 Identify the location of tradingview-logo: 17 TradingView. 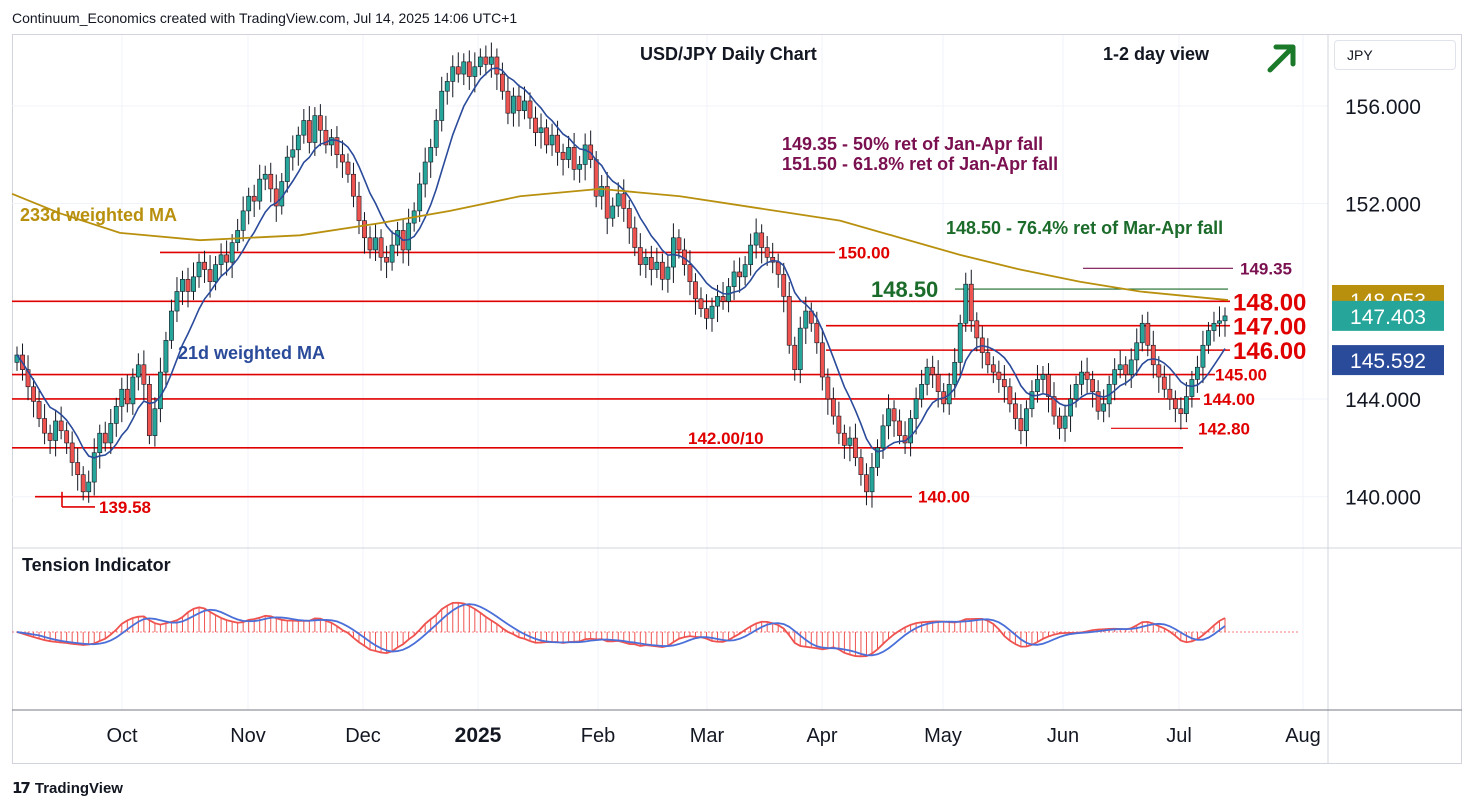
(67, 788).